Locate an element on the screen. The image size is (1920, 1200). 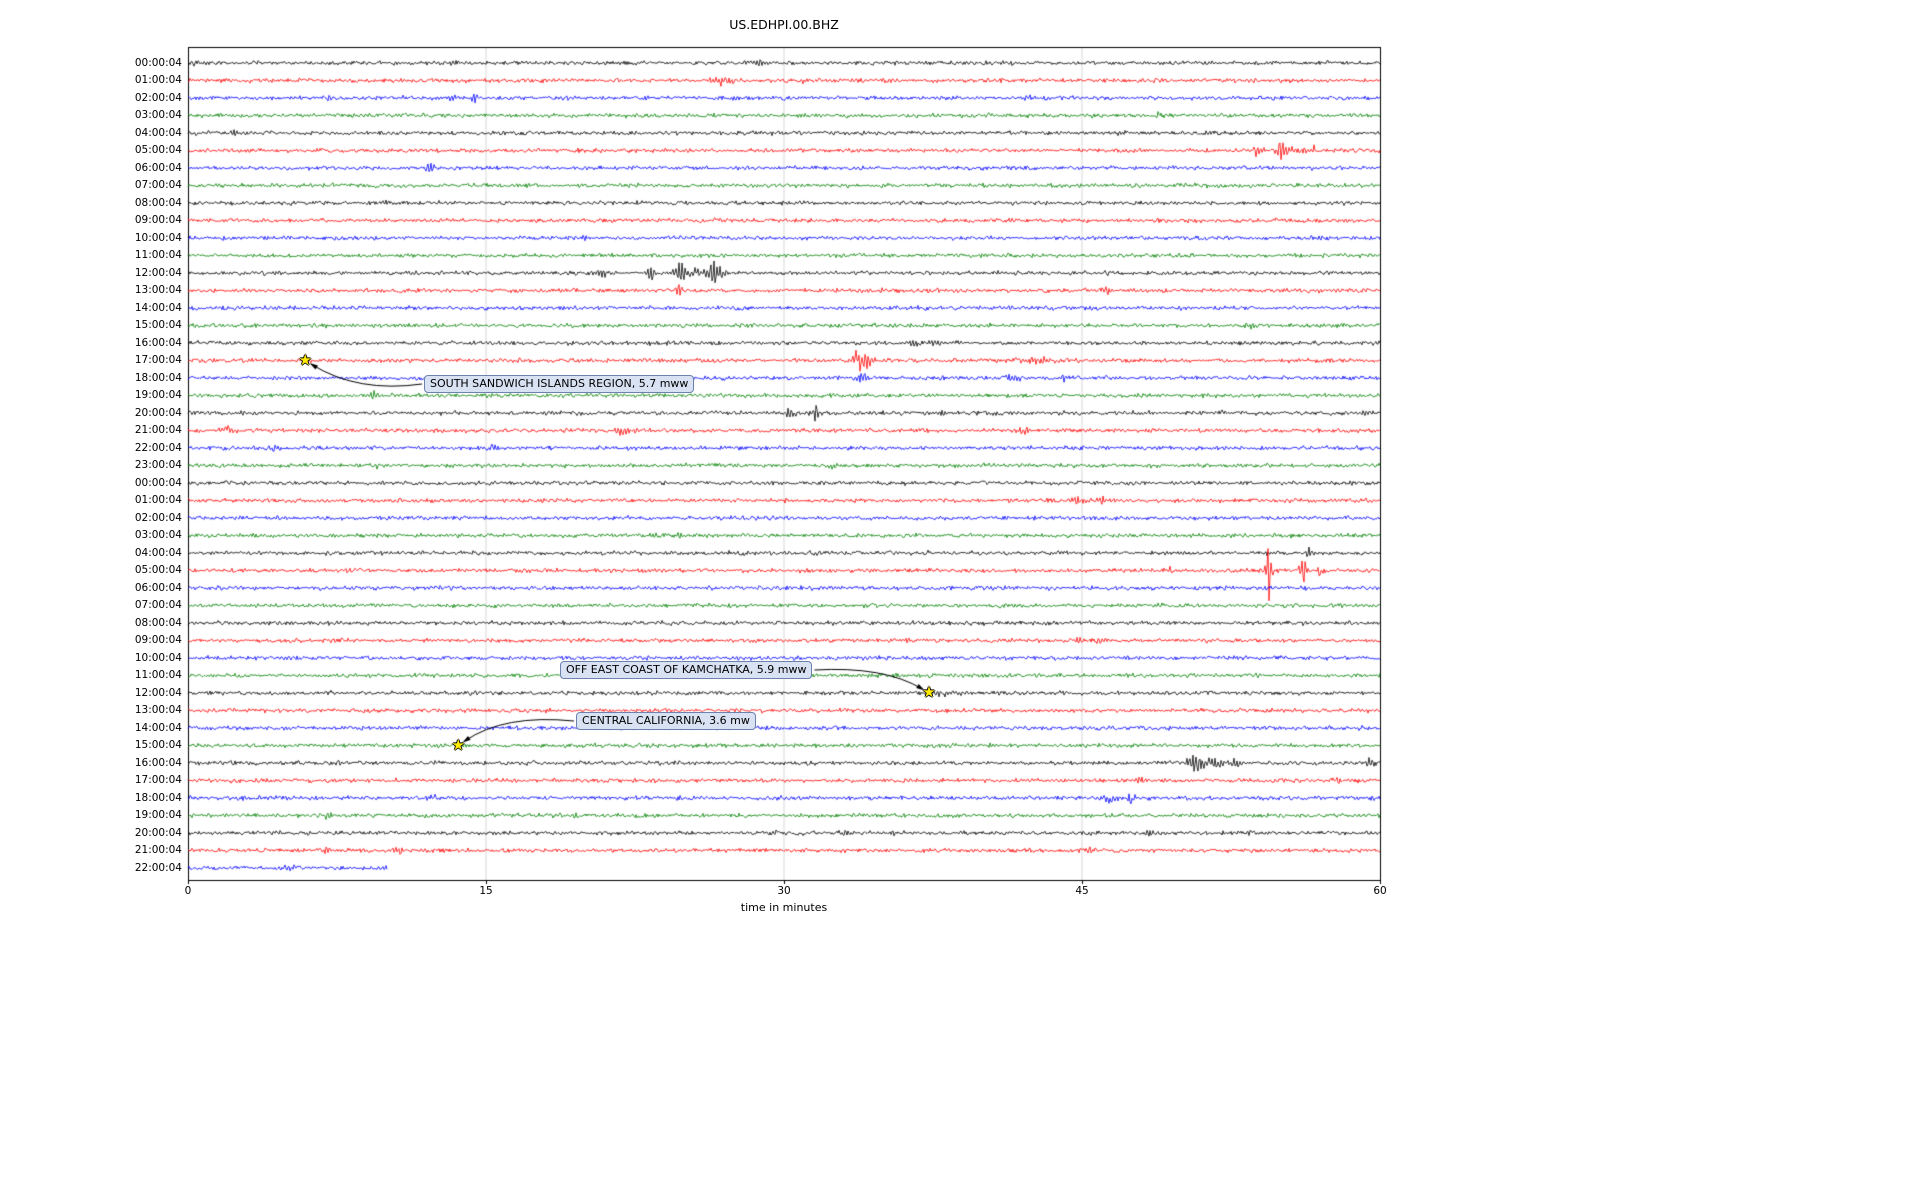
event-annotation-central-california: CENTRAL CALIFORNIA, 3.6 mw is located at coordinates (666, 721).